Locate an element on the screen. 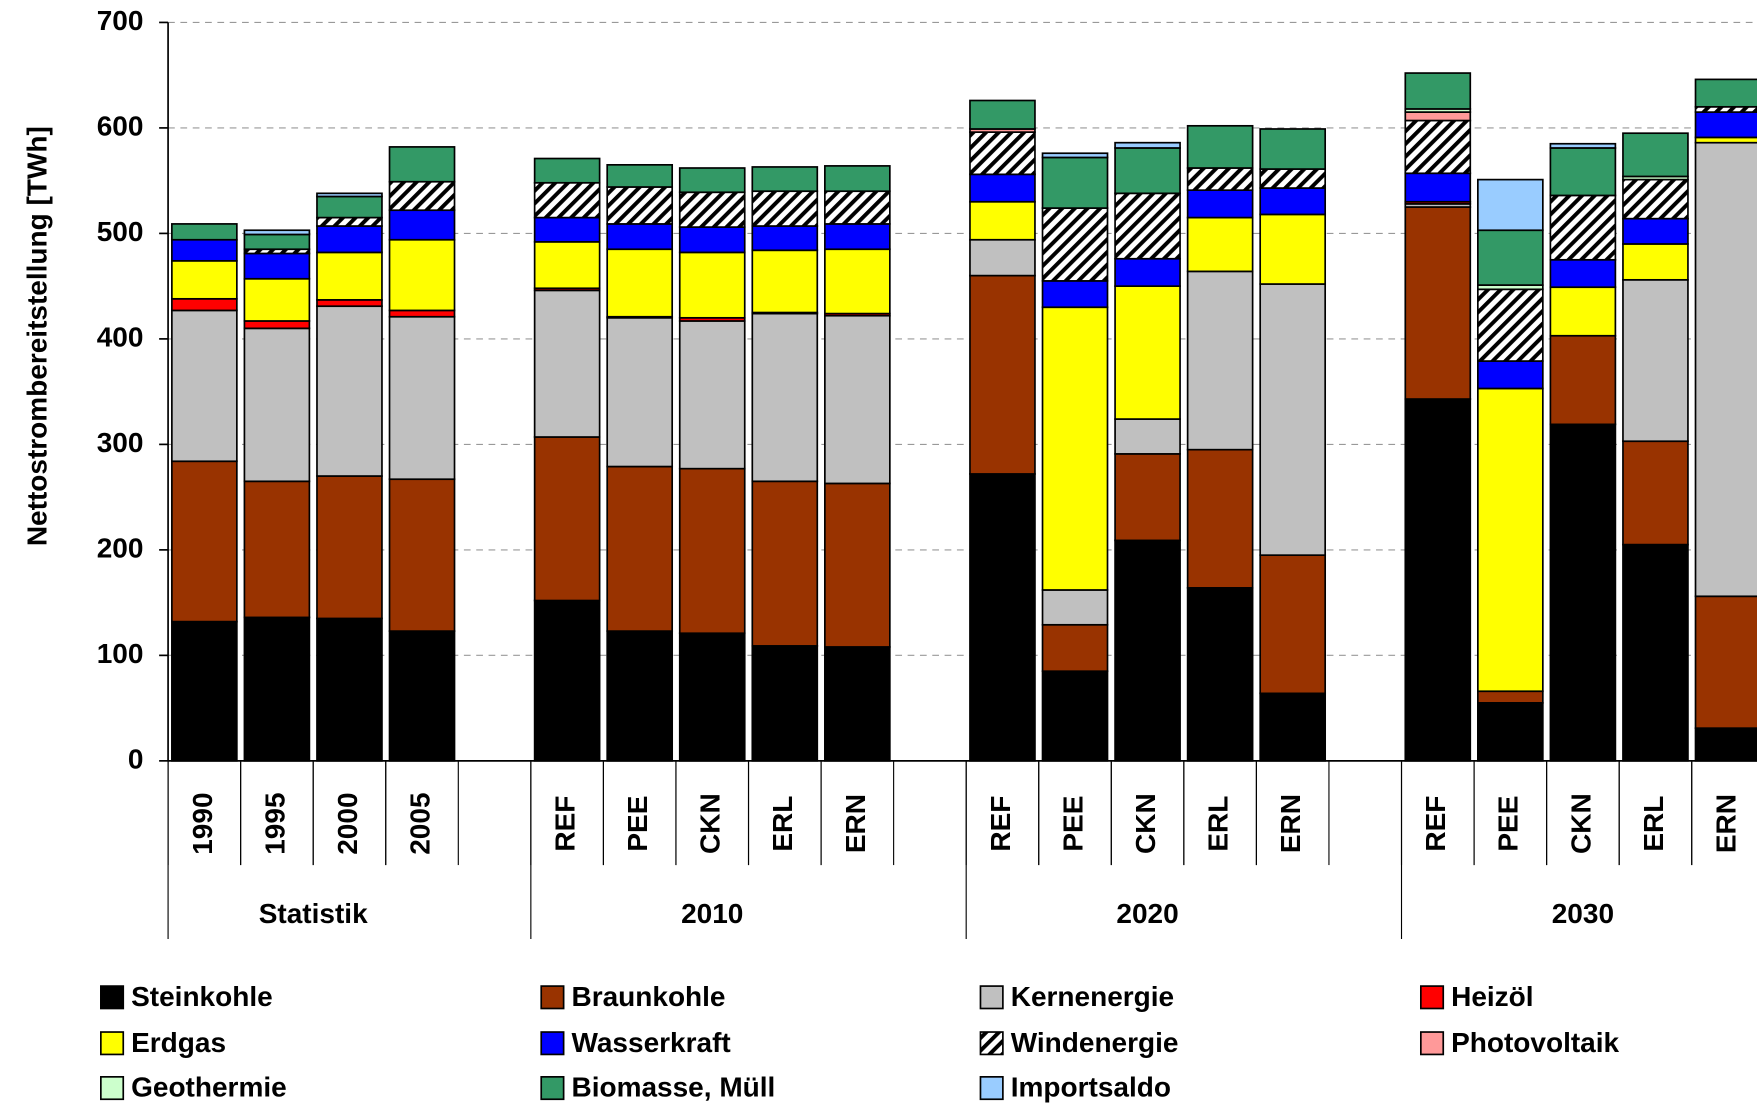  legend-label: Biomasse, Müll is located at coordinates (673, 1087).